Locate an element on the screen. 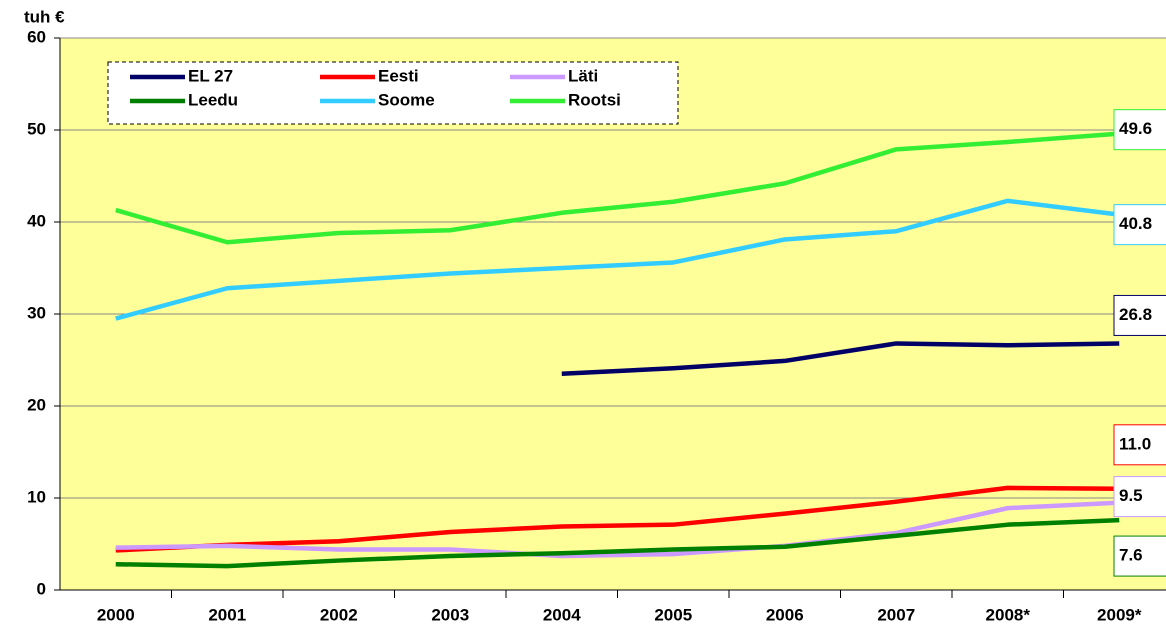 The width and height of the screenshot is (1166, 632). x-tick-label: 2008* is located at coordinates (1008, 614).